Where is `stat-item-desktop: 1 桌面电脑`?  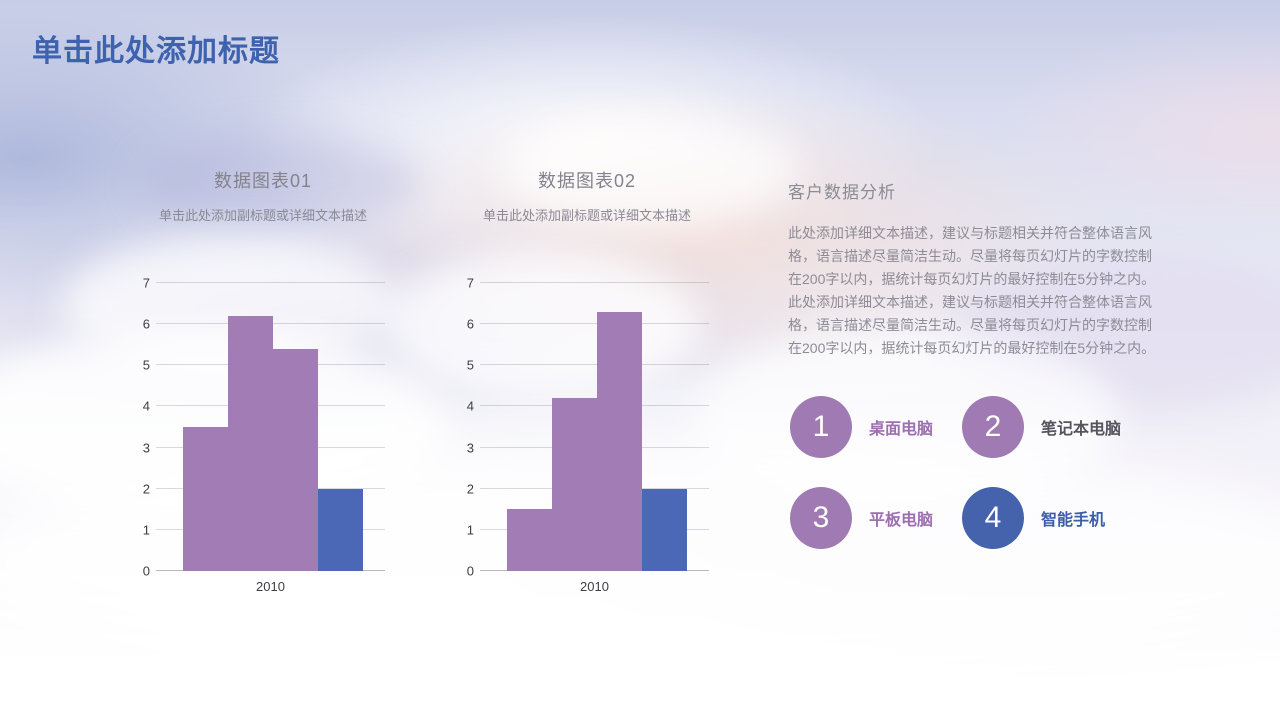 stat-item-desktop: 1 桌面电脑 is located at coordinates (876, 427).